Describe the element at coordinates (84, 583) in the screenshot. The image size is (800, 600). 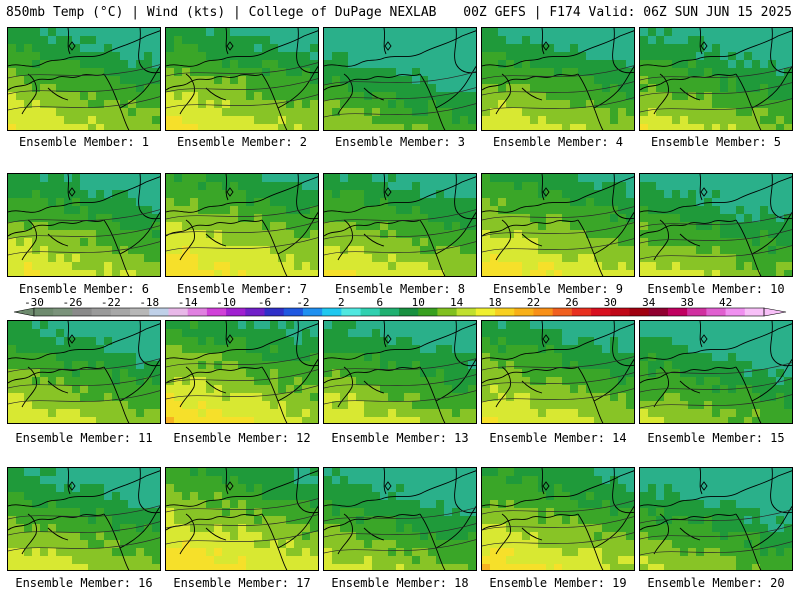
I see `ensemble-member-caption: Ensemble Member: 16` at that location.